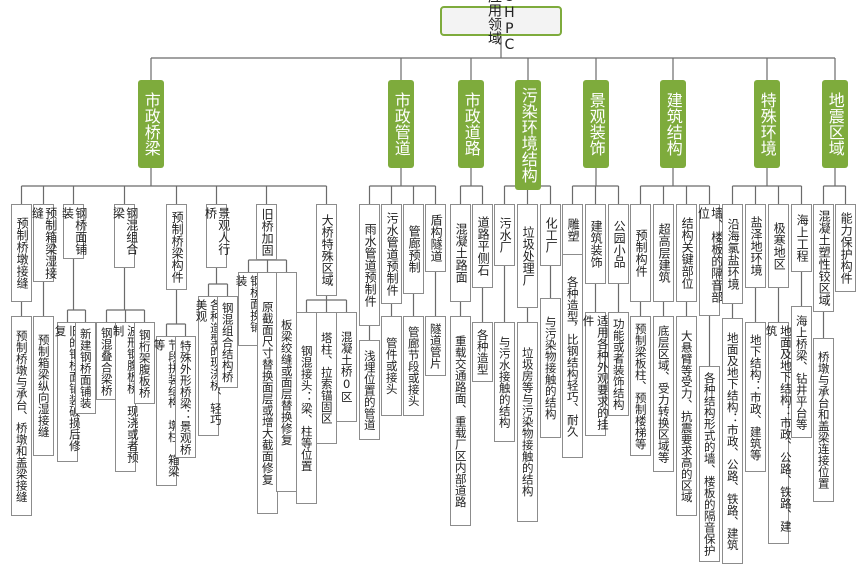 The height and width of the screenshot is (569, 856). What do you see at coordinates (596, 124) in the screenshot?
I see `category-node: 景观装饰` at bounding box center [596, 124].